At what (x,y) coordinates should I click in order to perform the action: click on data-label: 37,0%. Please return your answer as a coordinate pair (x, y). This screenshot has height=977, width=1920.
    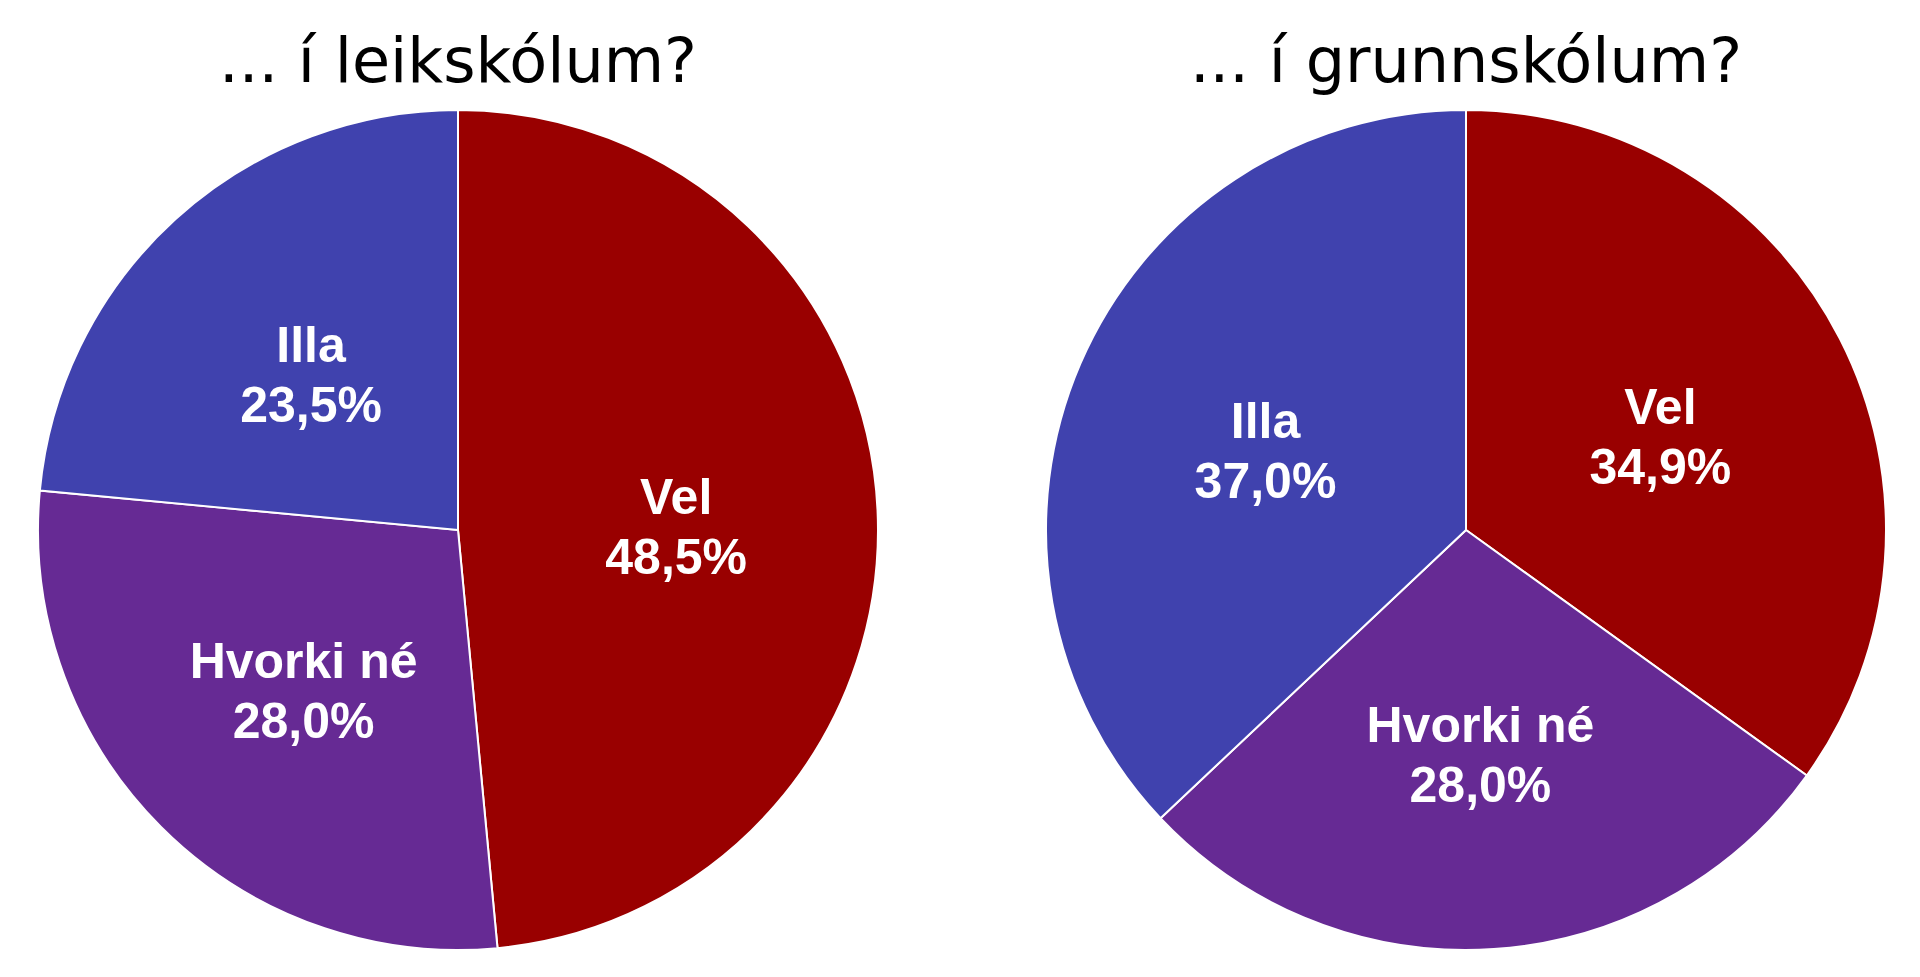
    Looking at the image, I should click on (1265, 480).